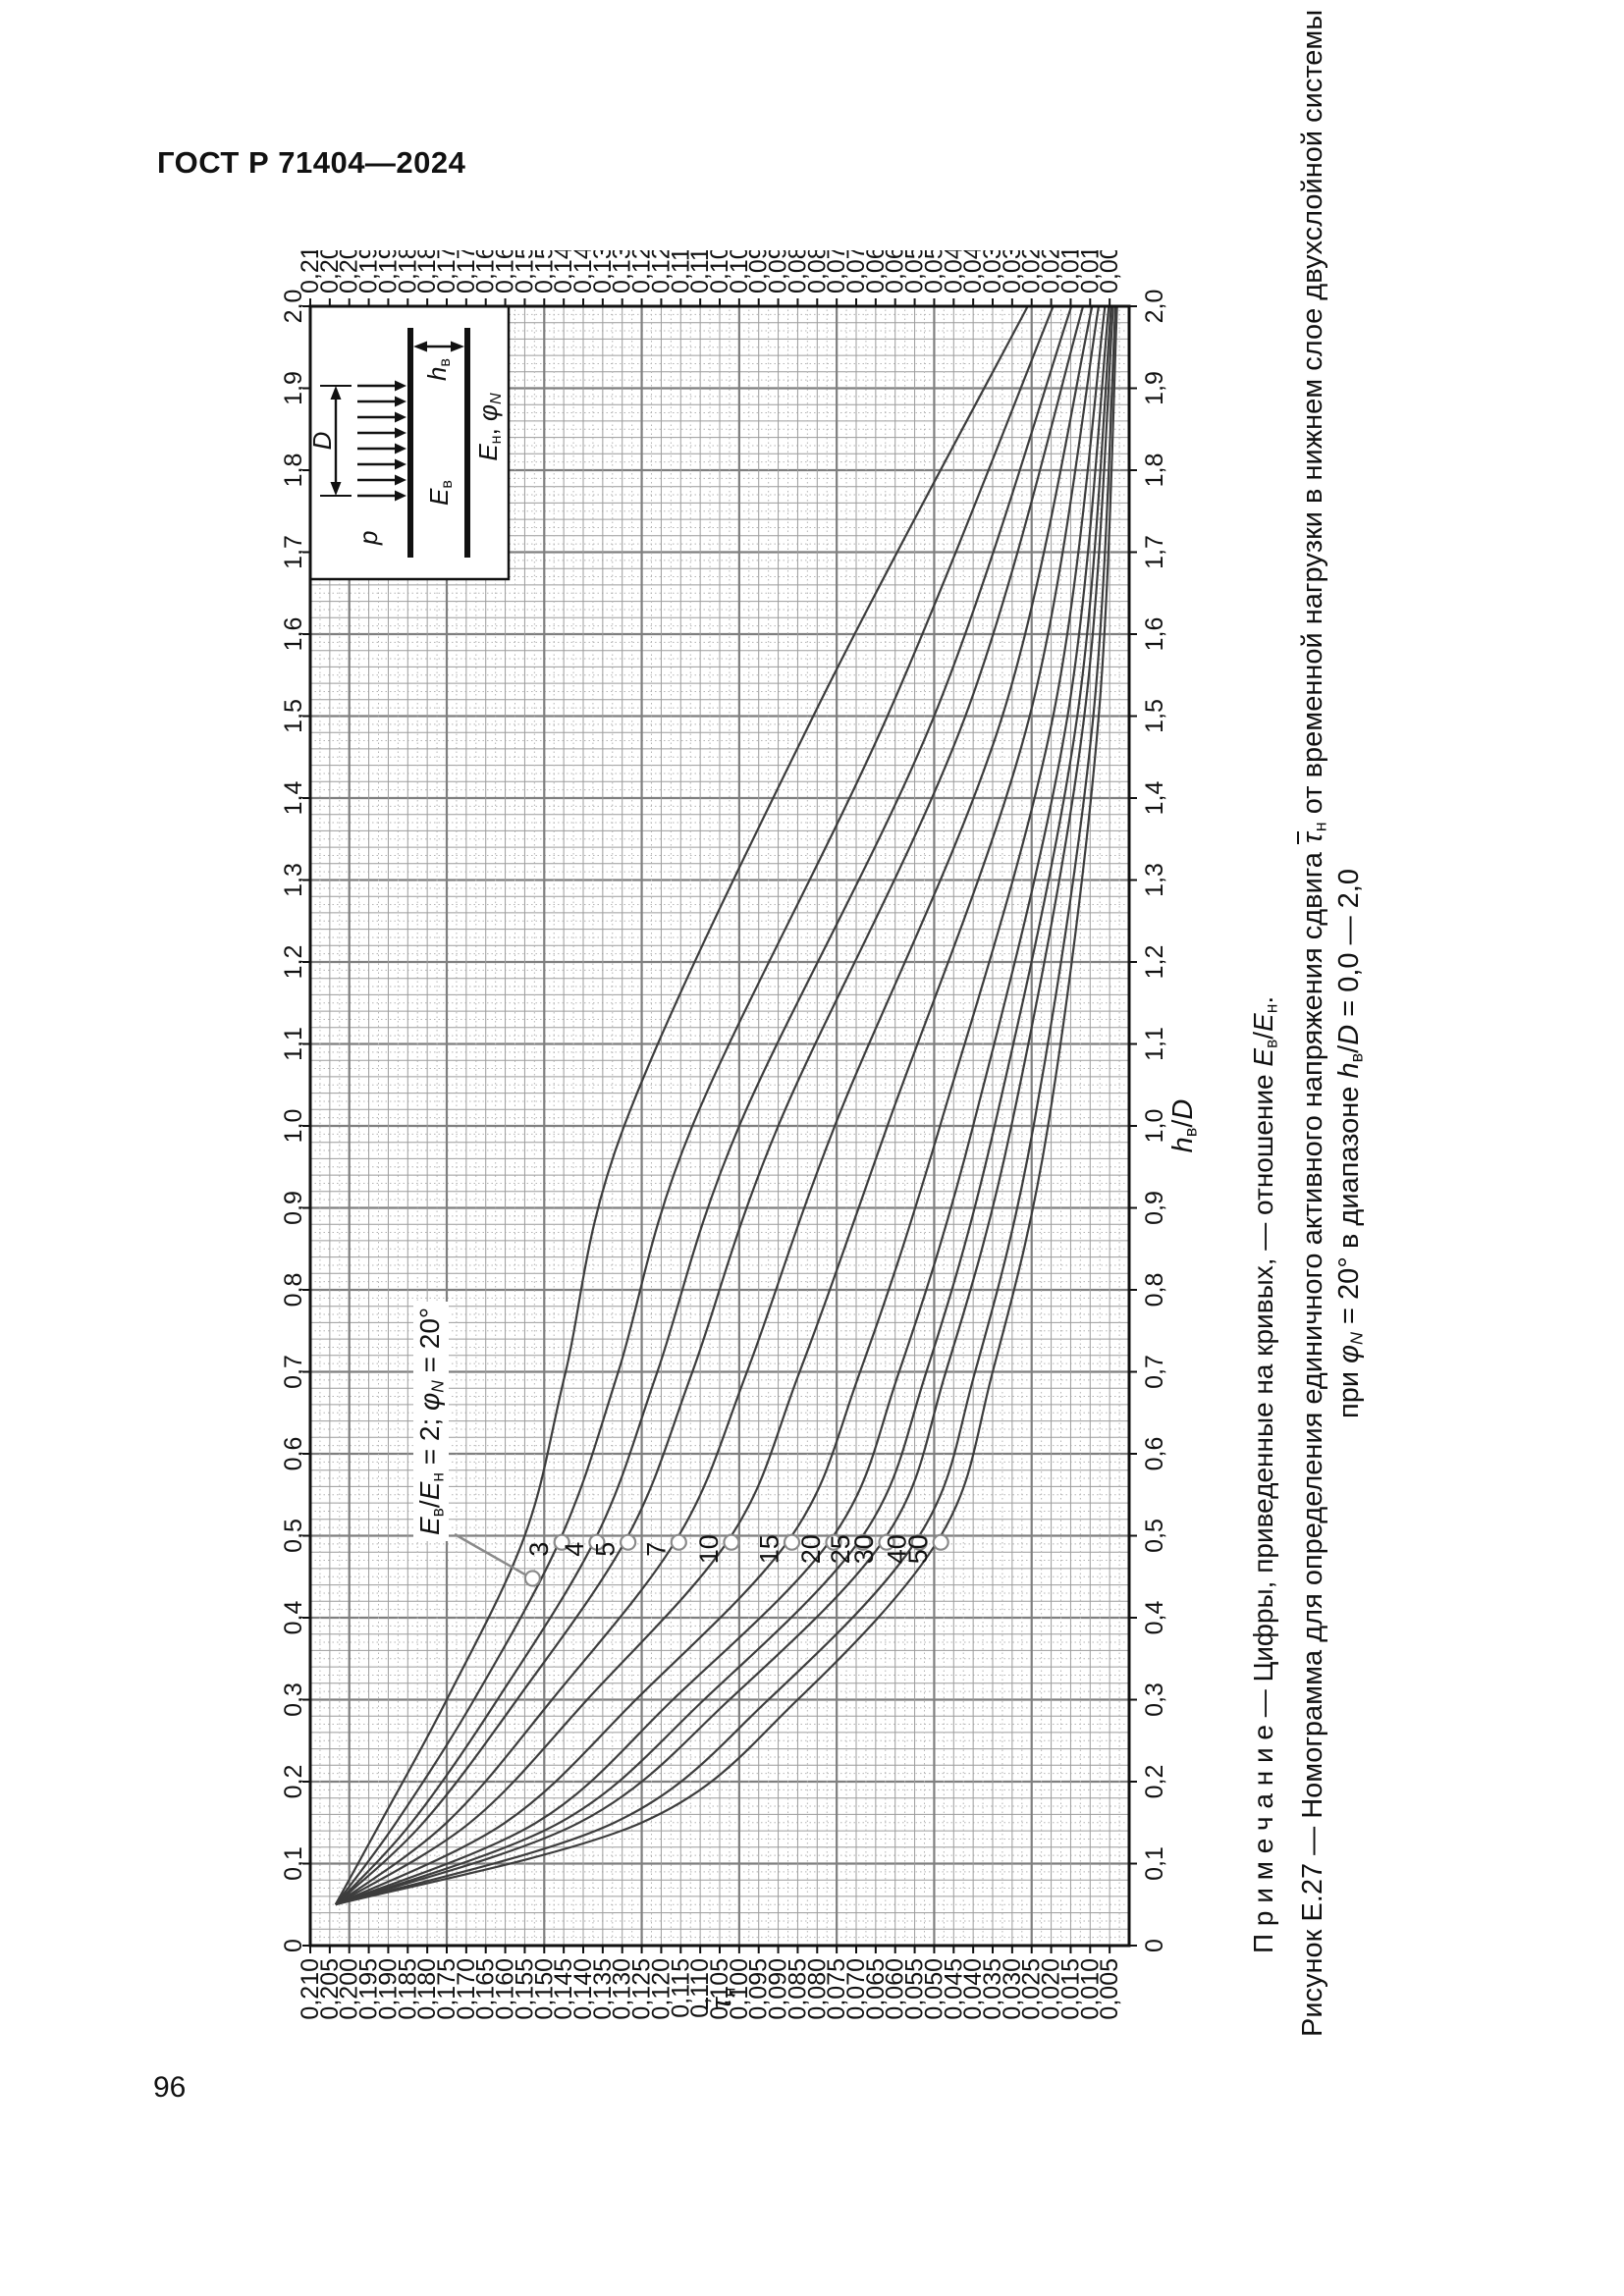 The height and width of the screenshot is (2296, 1624). Describe the element at coordinates (170, 2087) in the screenshot. I see `page-number: 96` at that location.